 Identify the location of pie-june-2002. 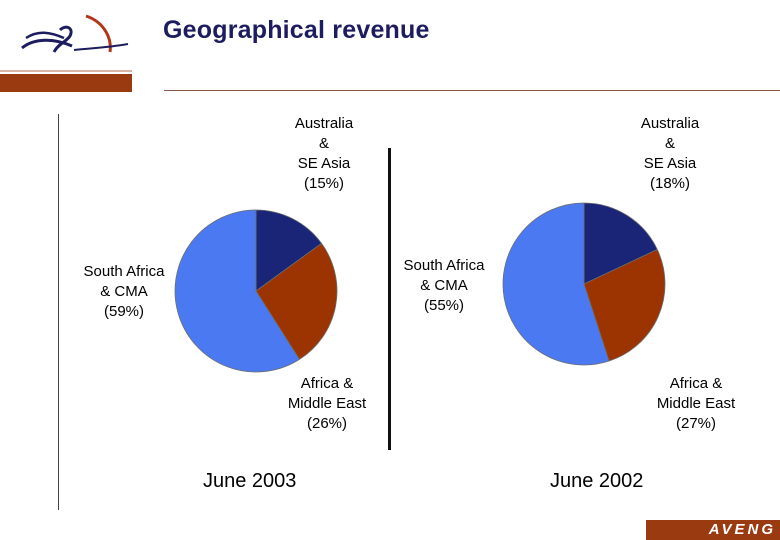
(584, 284).